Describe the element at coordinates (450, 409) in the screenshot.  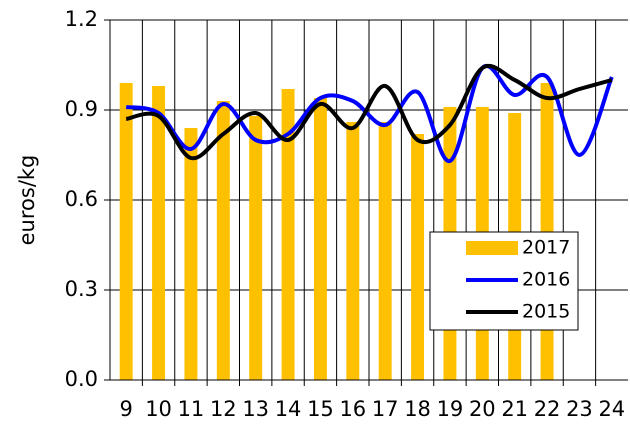
I see `x-tick-label: 19` at that location.